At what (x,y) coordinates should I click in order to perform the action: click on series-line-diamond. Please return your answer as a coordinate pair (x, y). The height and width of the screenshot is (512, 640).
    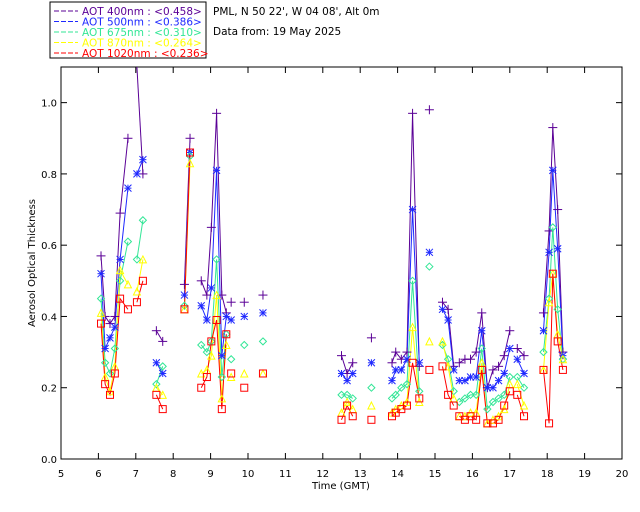
    Looking at the image, I should click on (114, 308).